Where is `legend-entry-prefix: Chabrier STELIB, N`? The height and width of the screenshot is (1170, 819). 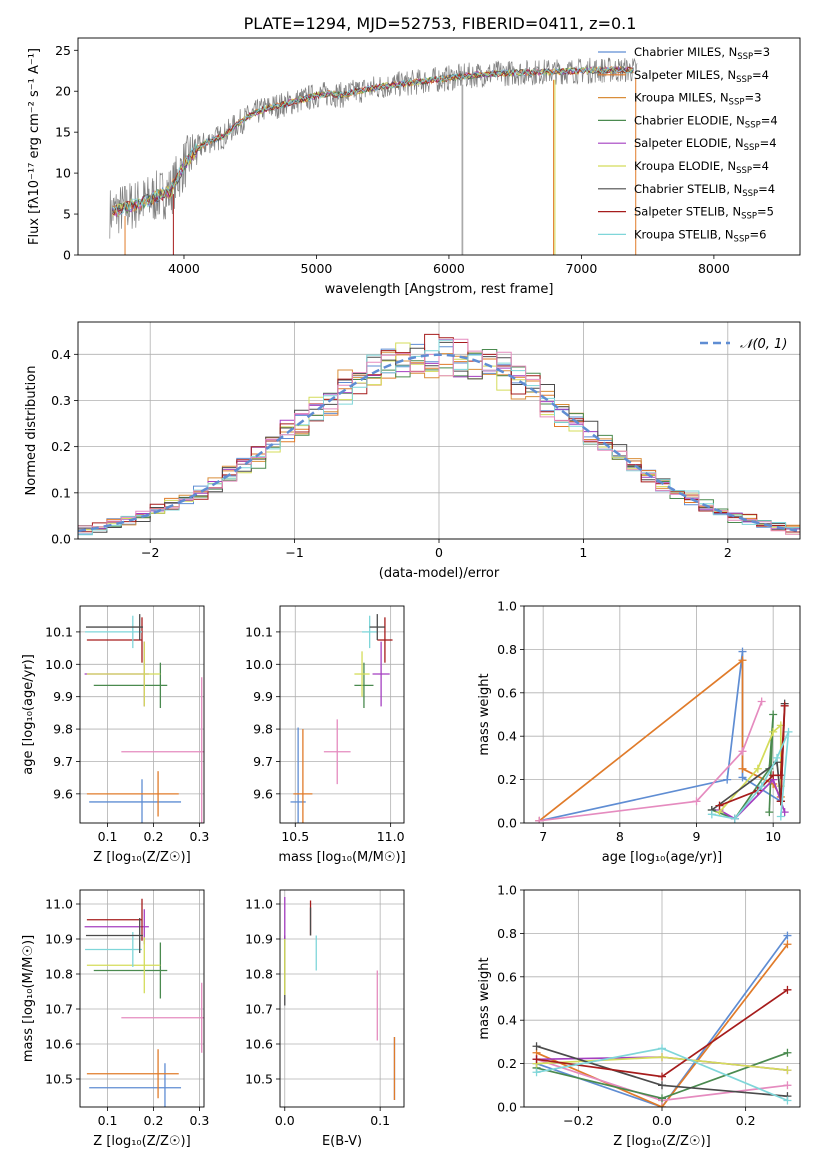
legend-entry-prefix: Chabrier STELIB, N is located at coordinates (688, 189).